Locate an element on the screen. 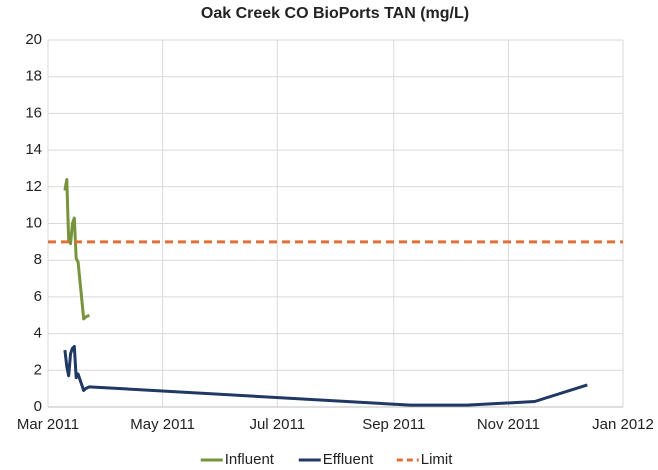  legend-label: Effluent is located at coordinates (348, 459).